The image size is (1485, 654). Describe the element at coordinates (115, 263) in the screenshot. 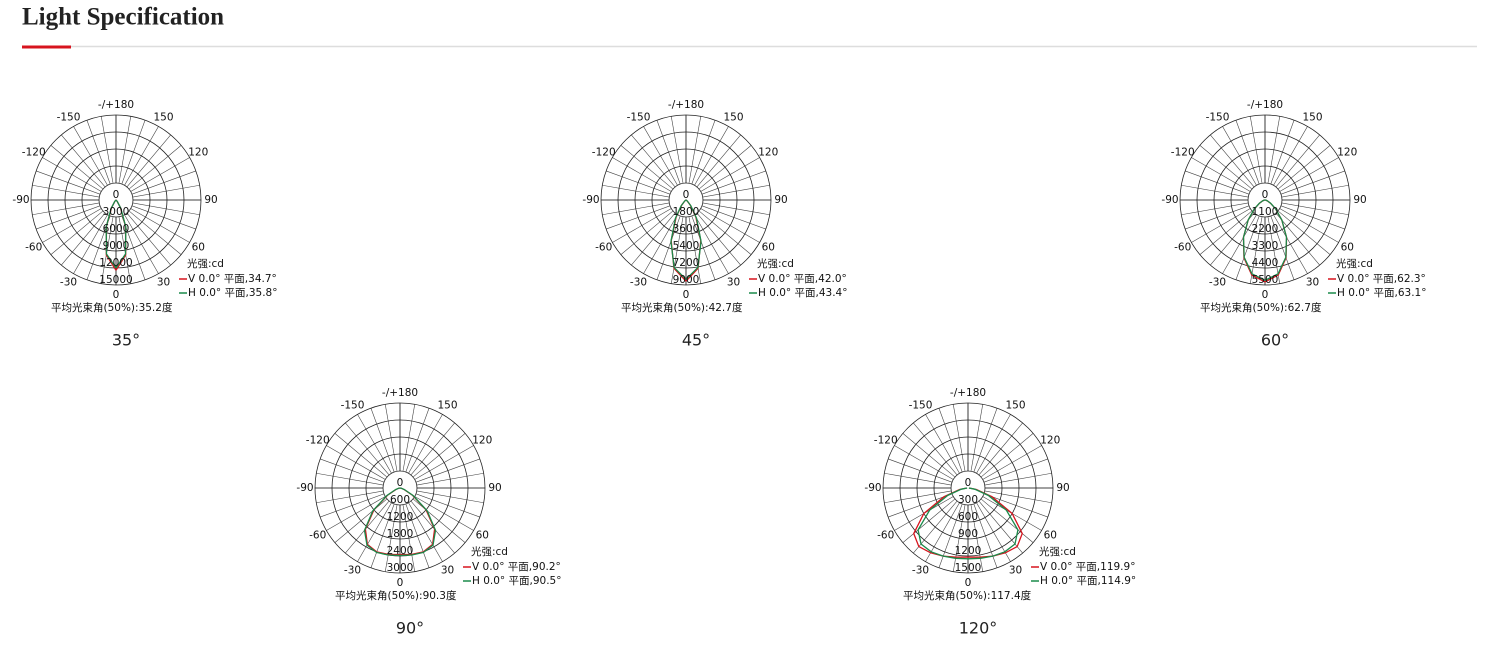

I see `radial-tick-label: 12000` at that location.